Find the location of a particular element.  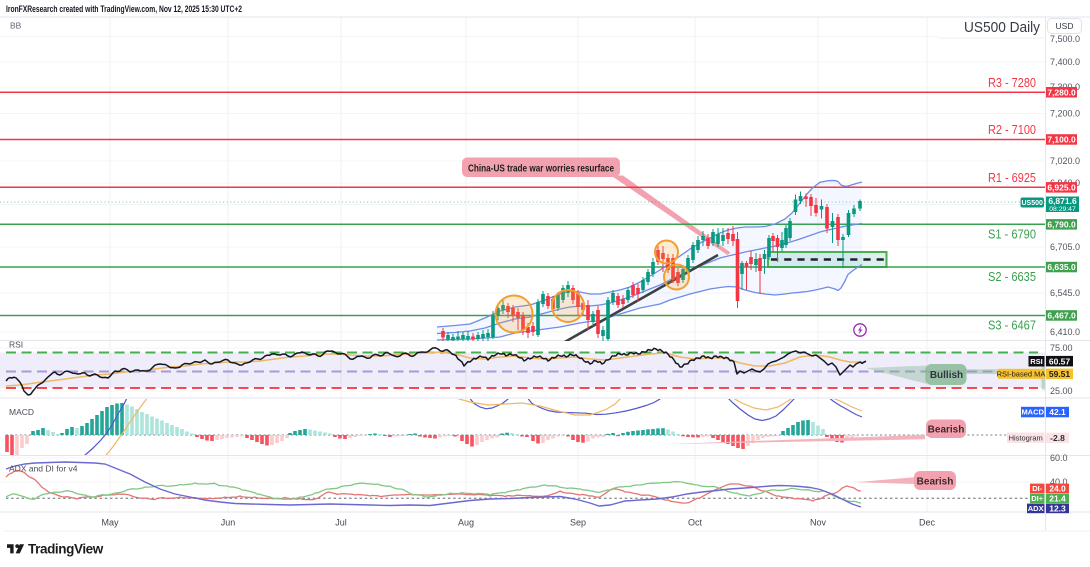

svg-text: Bullish is located at coordinates (946, 375).